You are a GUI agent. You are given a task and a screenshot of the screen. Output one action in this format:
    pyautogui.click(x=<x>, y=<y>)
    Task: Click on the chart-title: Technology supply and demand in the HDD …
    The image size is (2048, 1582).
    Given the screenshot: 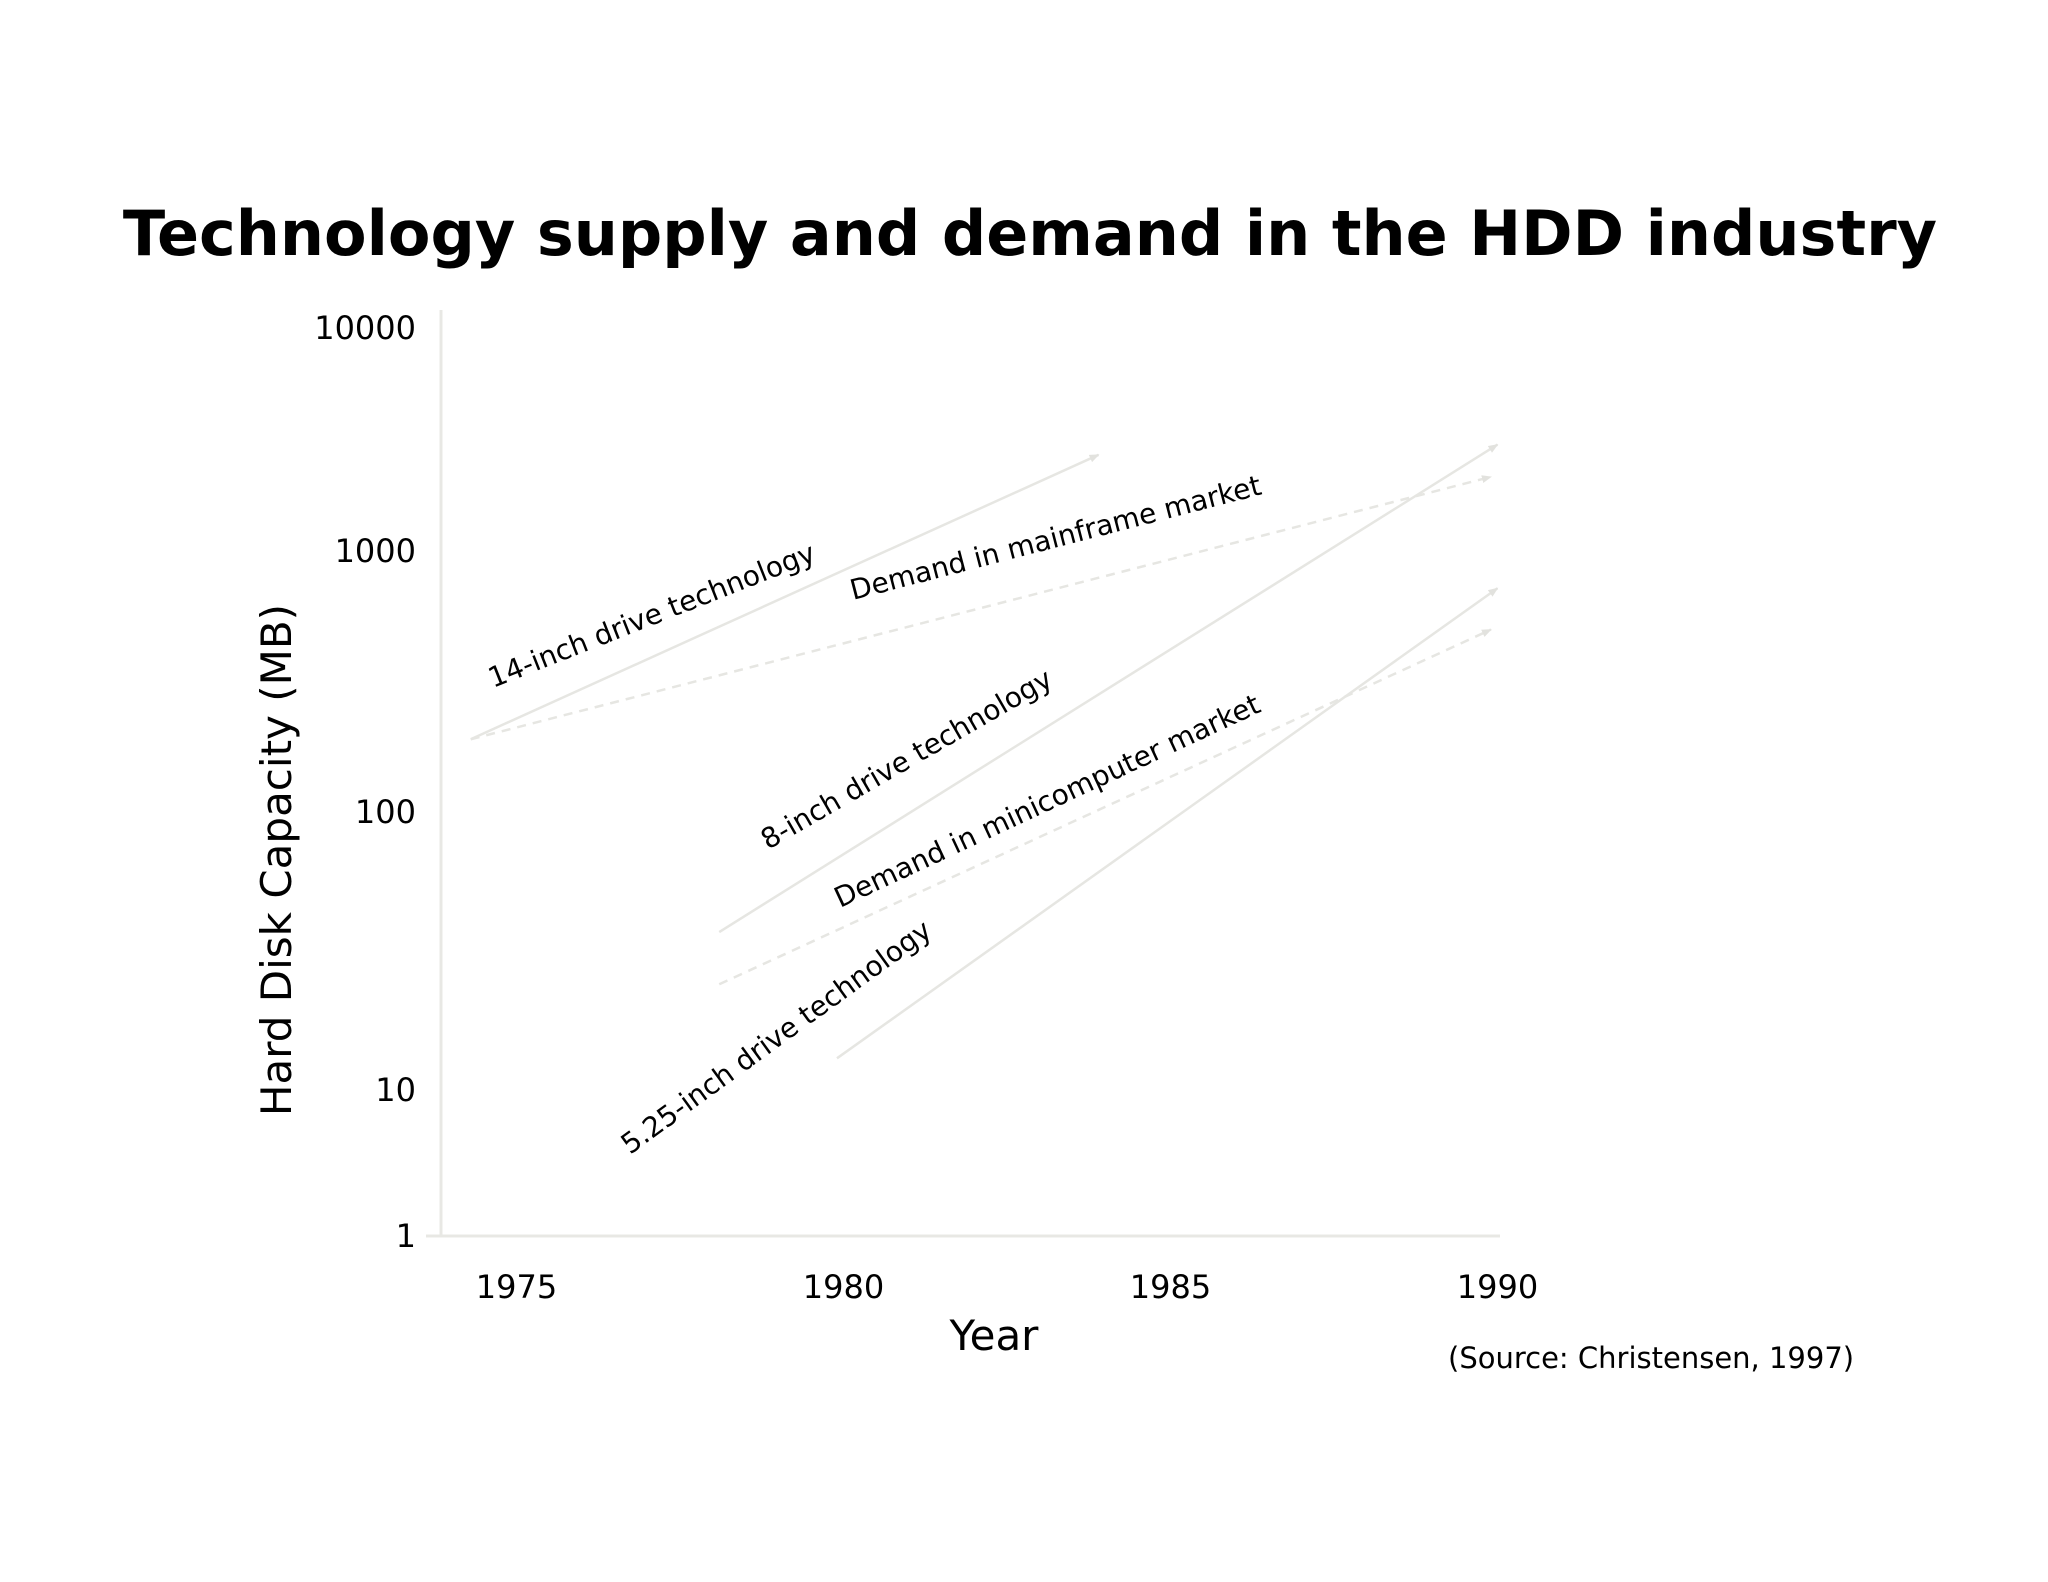 What is the action you would take?
    pyautogui.click(x=1030, y=233)
    